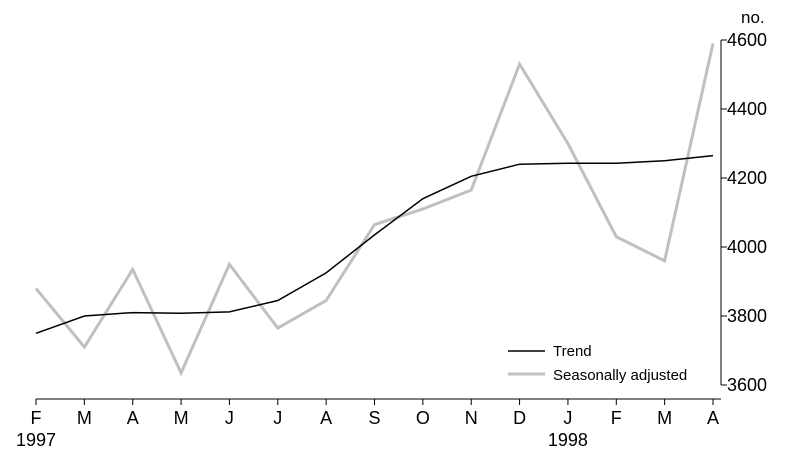 The height and width of the screenshot is (451, 796). What do you see at coordinates (747, 178) in the screenshot?
I see `y-tick-label: 4200` at bounding box center [747, 178].